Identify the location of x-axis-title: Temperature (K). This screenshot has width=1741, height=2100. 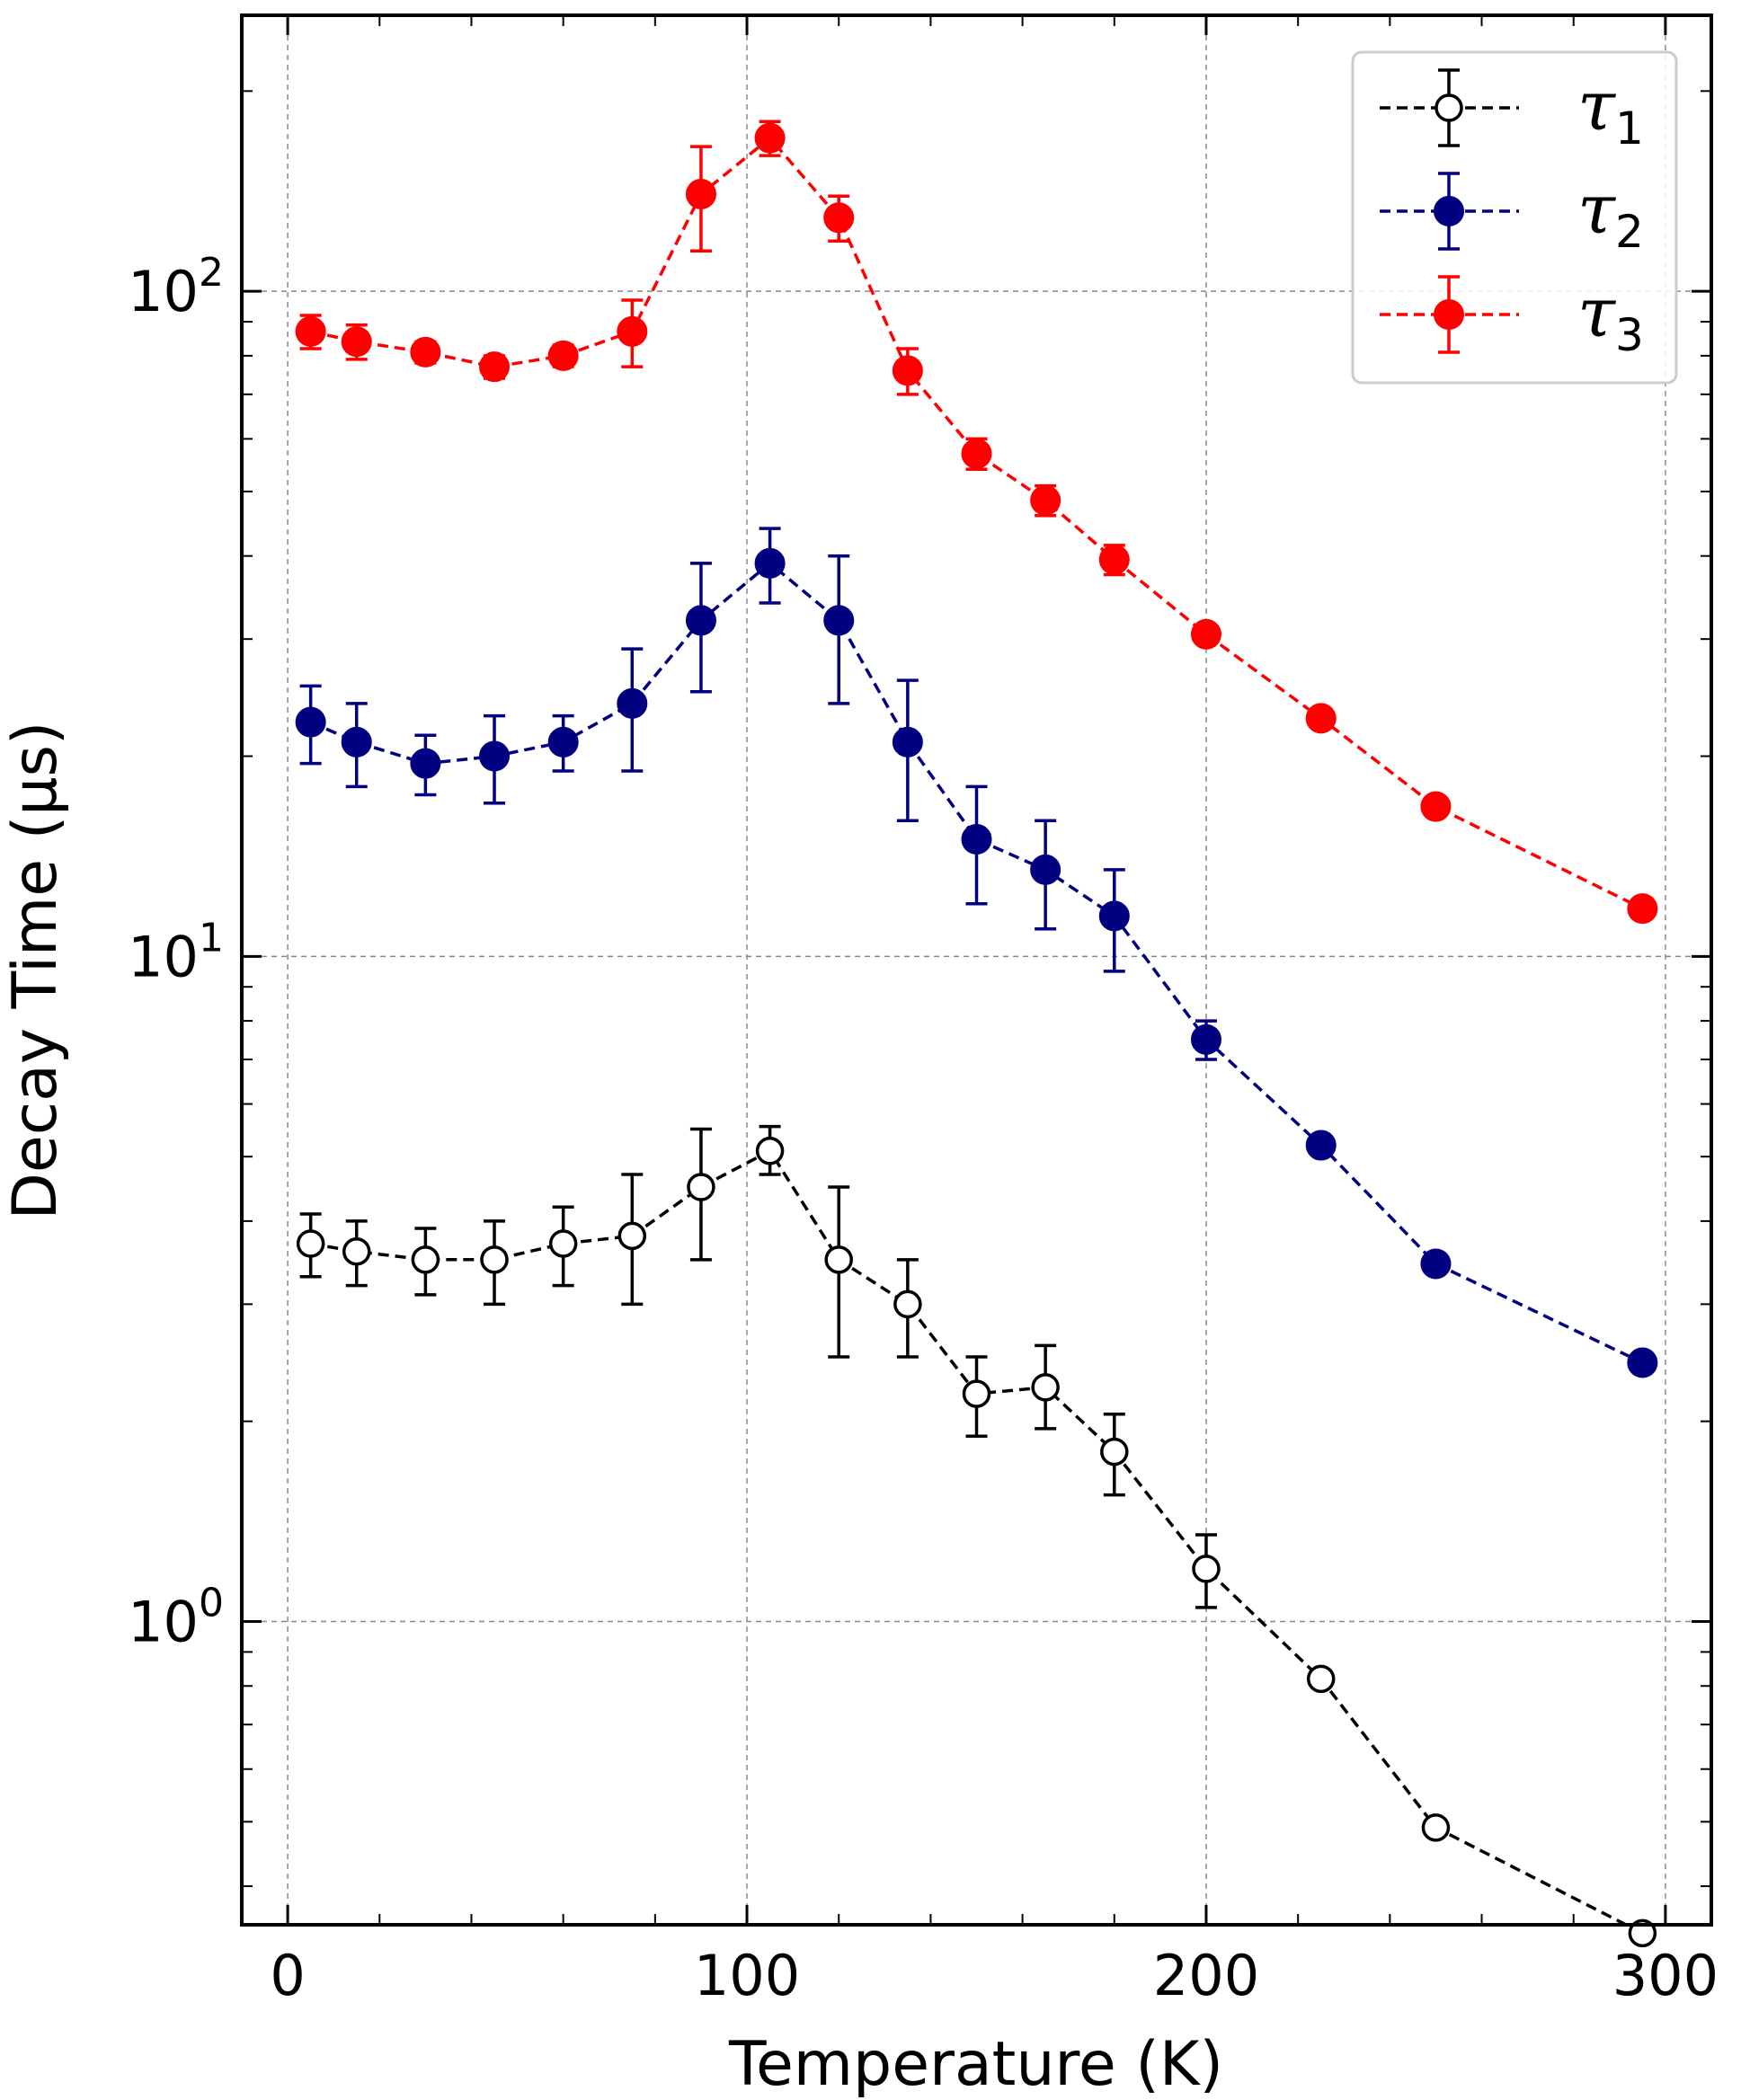
(976, 2064).